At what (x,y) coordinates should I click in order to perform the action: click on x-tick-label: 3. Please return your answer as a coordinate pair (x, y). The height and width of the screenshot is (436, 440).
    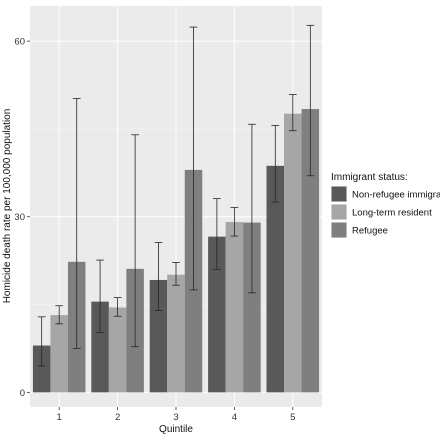
    Looking at the image, I should click on (175, 417).